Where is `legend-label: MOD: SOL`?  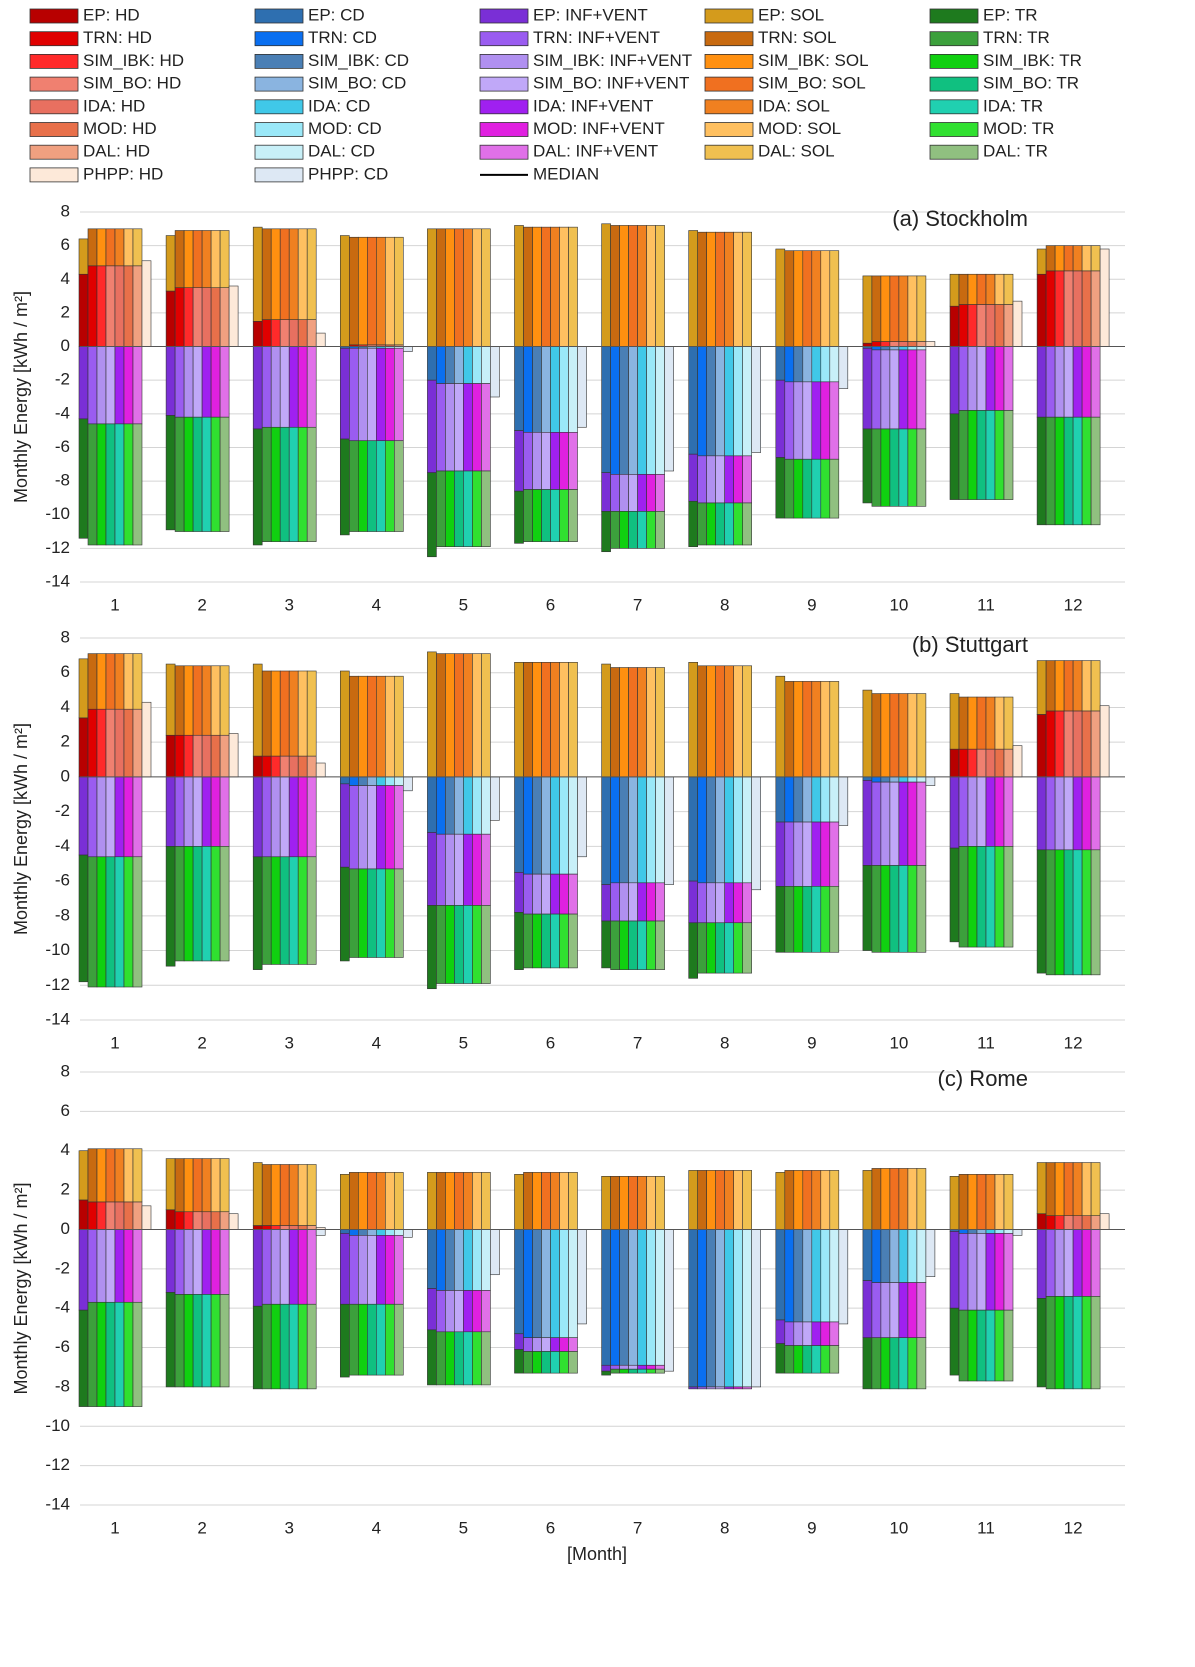
legend-label: MOD: SOL is located at coordinates (799, 128).